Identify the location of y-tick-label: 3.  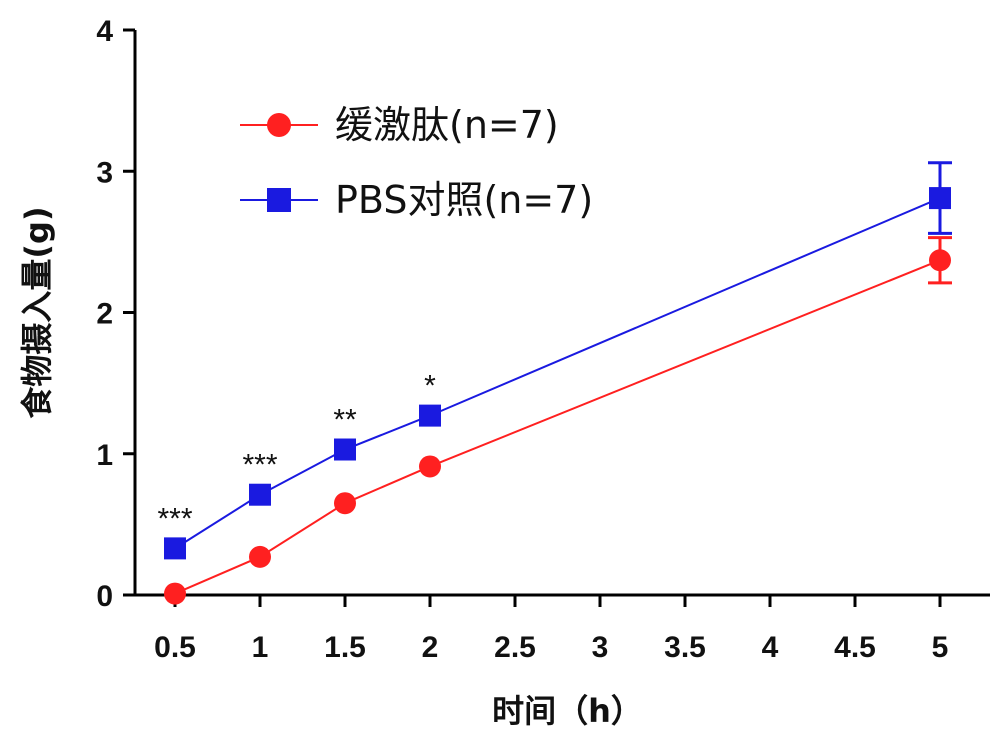
(104, 172).